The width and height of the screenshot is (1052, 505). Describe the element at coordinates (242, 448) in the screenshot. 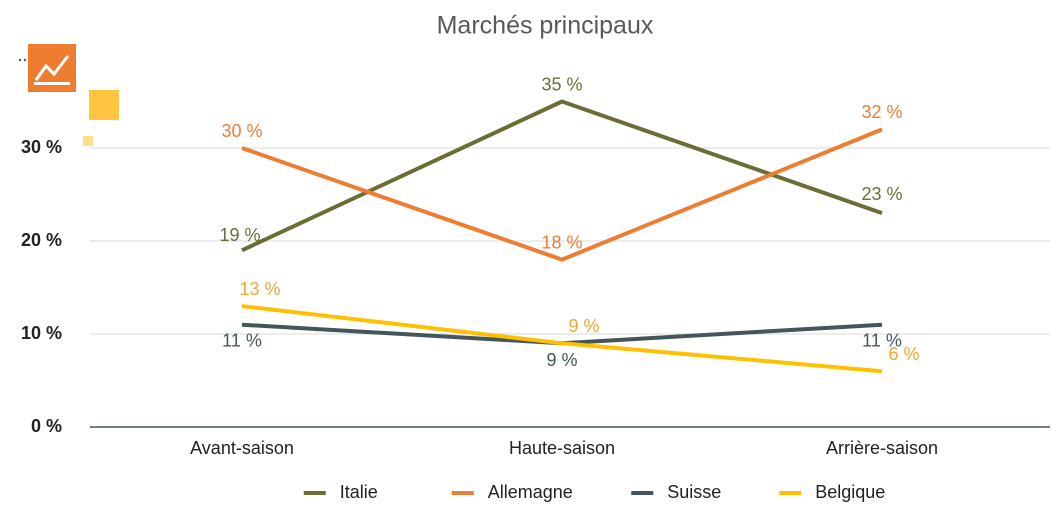

I see `x-tick-label: Avant-saison` at that location.